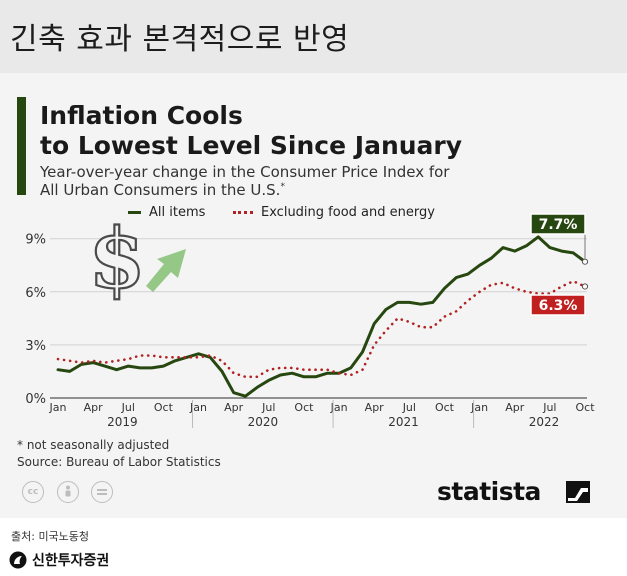 Image resolution: width=627 pixels, height=576 pixels. I want to click on end-label-all-items: 7.7%, so click(558, 225).